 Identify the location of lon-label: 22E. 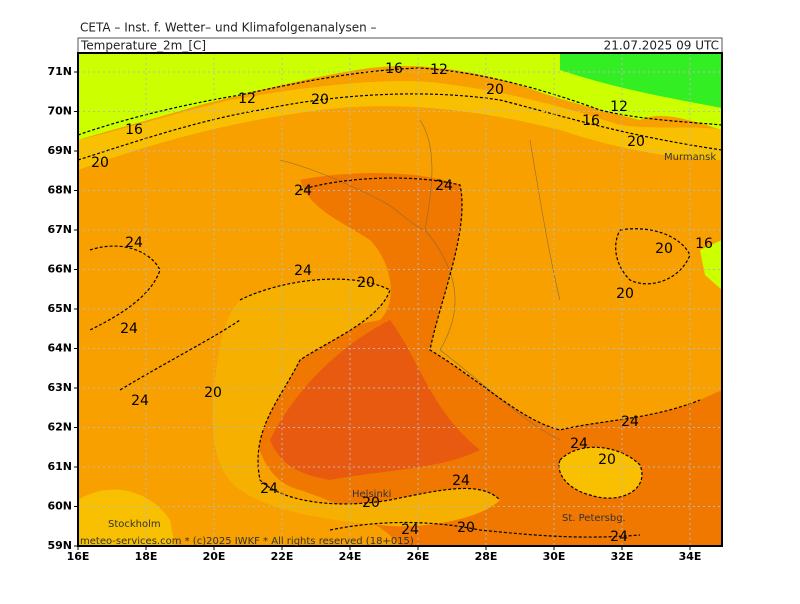
(282, 556).